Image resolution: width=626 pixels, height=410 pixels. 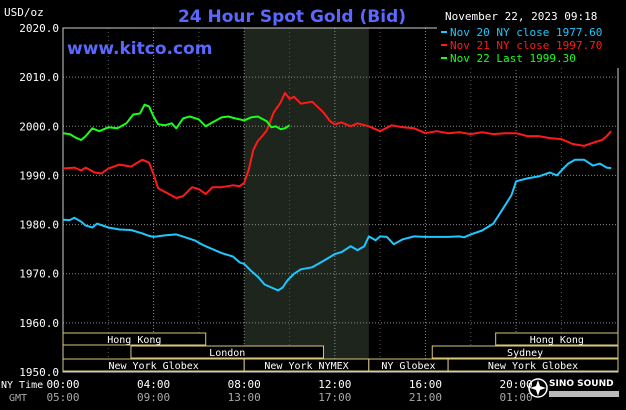 What do you see at coordinates (334, 384) in the screenshot?
I see `ny-time-tick: 12:00` at bounding box center [334, 384].